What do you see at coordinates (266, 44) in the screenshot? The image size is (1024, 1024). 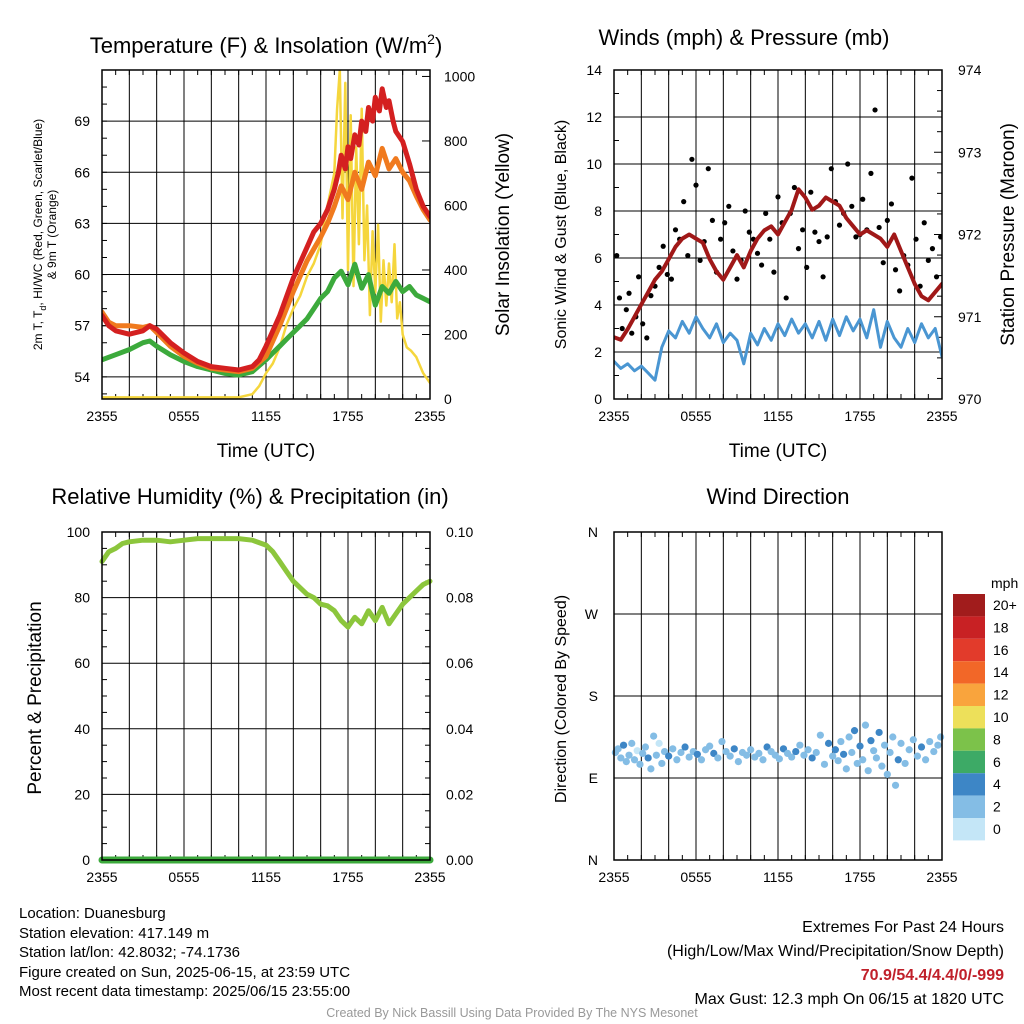 I see `chart-title: Temperature (F) & Insolation (W/m2)` at bounding box center [266, 44].